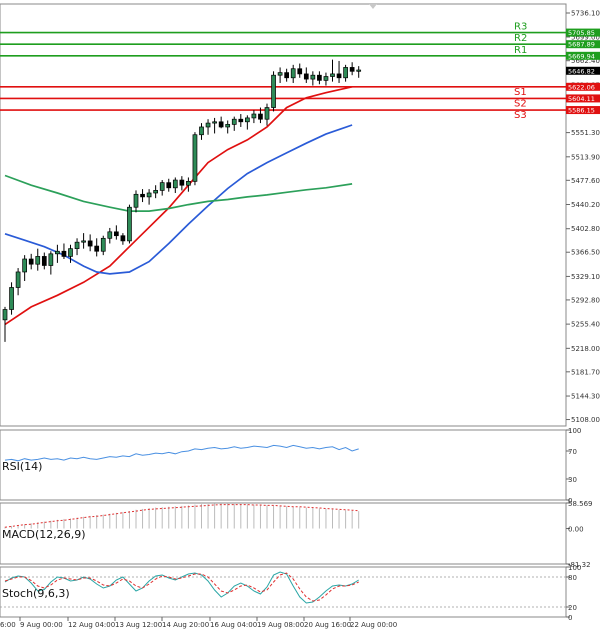 The height and width of the screenshot is (632, 600). Describe the element at coordinates (520, 115) in the screenshot. I see `level-name-label: S3` at that location.